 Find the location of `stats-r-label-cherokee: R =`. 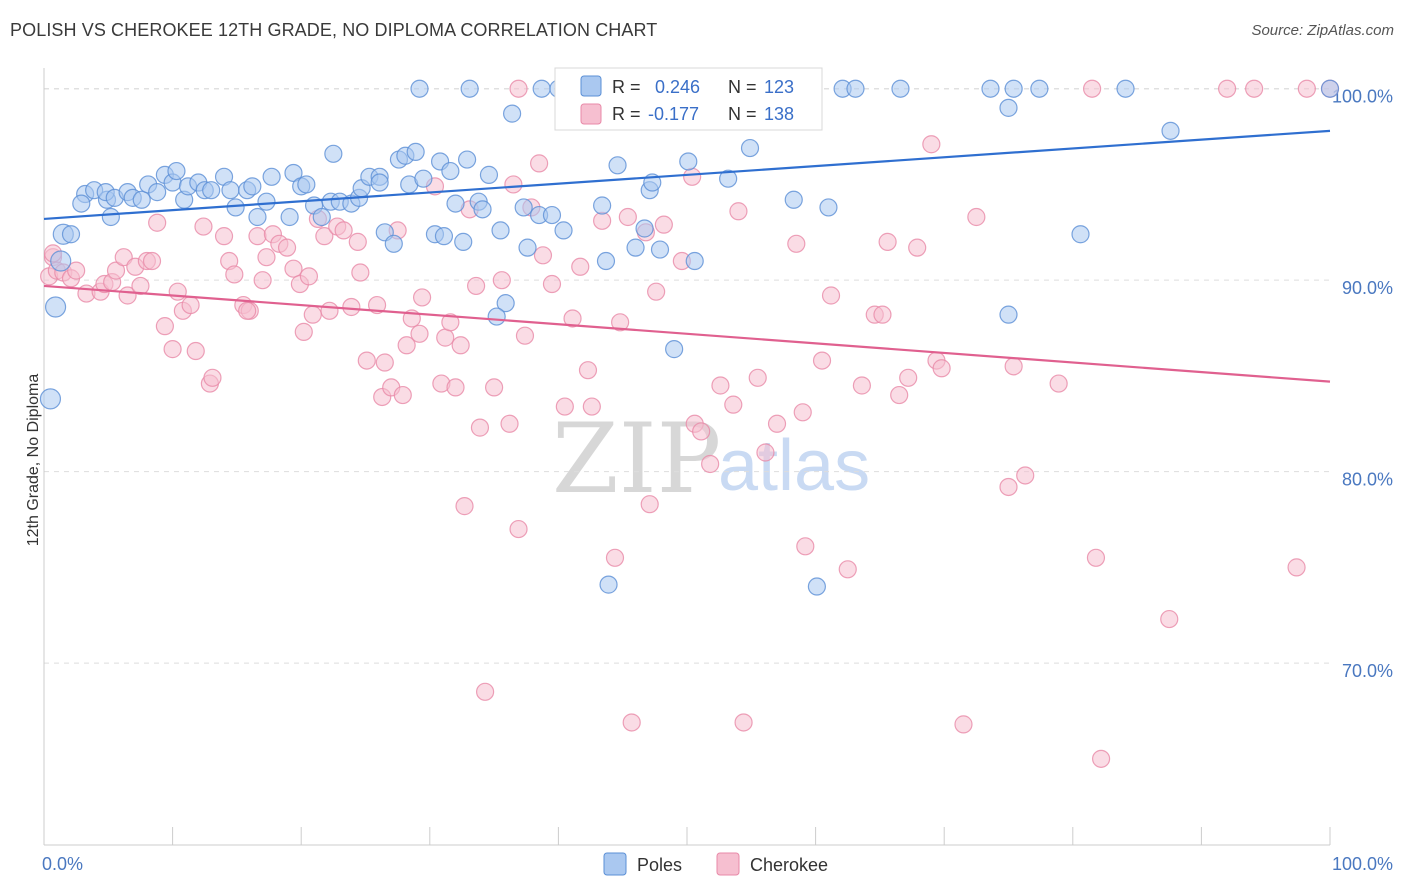

stats-r-label-cherokee: R = is located at coordinates (626, 114).